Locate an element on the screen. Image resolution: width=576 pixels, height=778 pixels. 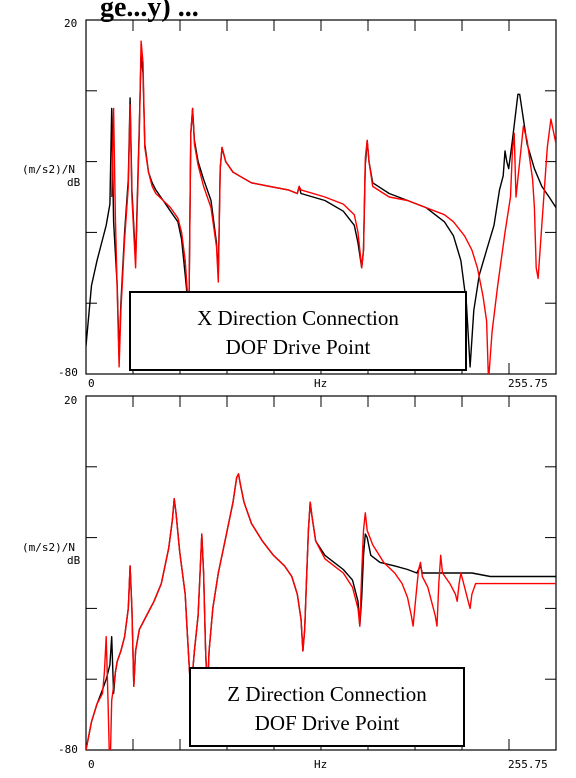
annotation-line-1: X Direction Connection is located at coordinates (298, 318).